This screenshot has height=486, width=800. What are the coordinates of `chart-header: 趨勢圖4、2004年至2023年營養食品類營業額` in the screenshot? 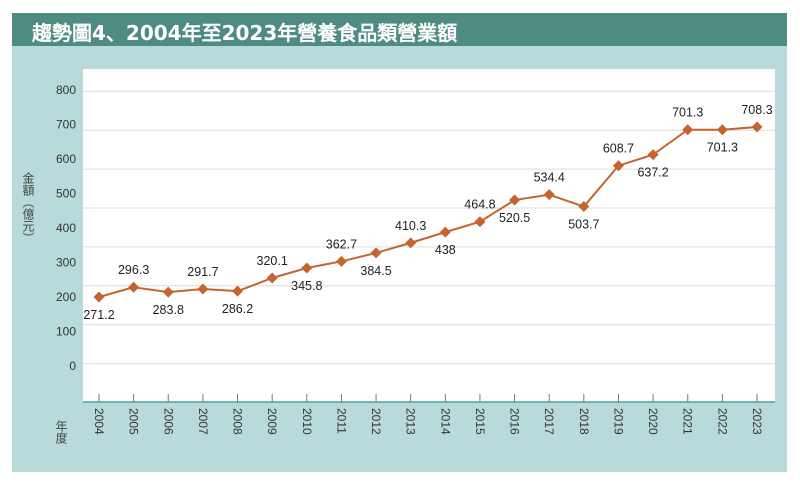 It's located at (399, 29).